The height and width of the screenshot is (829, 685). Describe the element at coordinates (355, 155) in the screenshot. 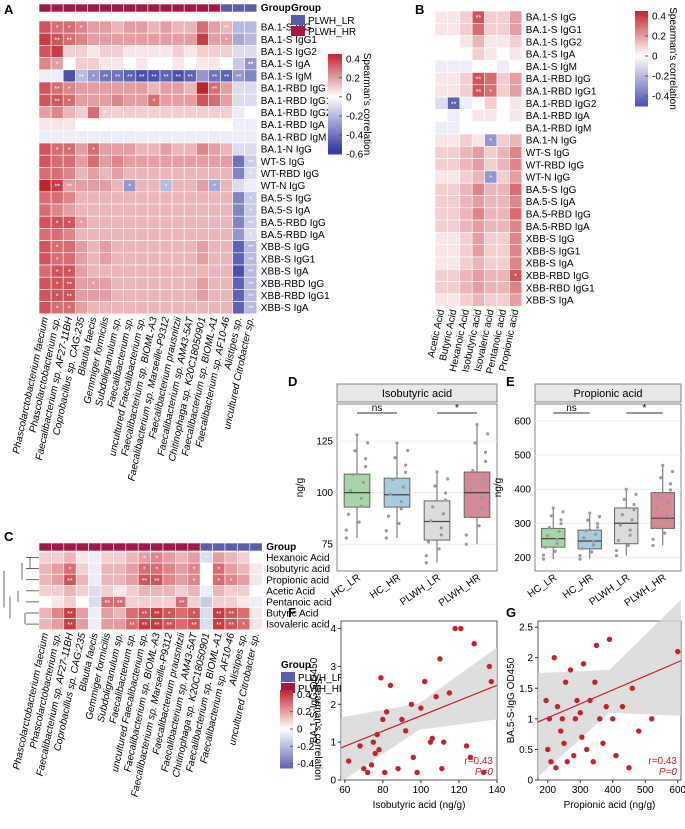

I see `colorbar-tick-label: -0.6` at that location.